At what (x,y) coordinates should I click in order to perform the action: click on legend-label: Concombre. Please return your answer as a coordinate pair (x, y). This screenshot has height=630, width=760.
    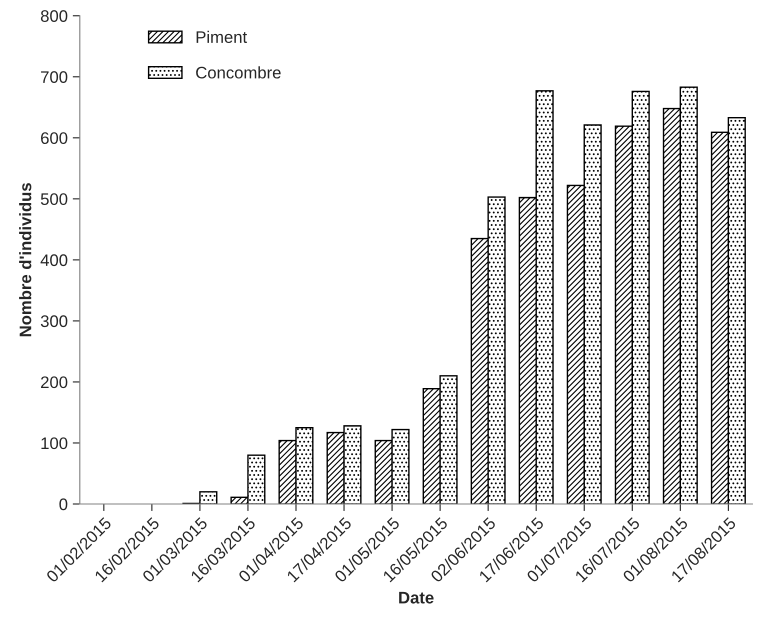
    Looking at the image, I should click on (238, 72).